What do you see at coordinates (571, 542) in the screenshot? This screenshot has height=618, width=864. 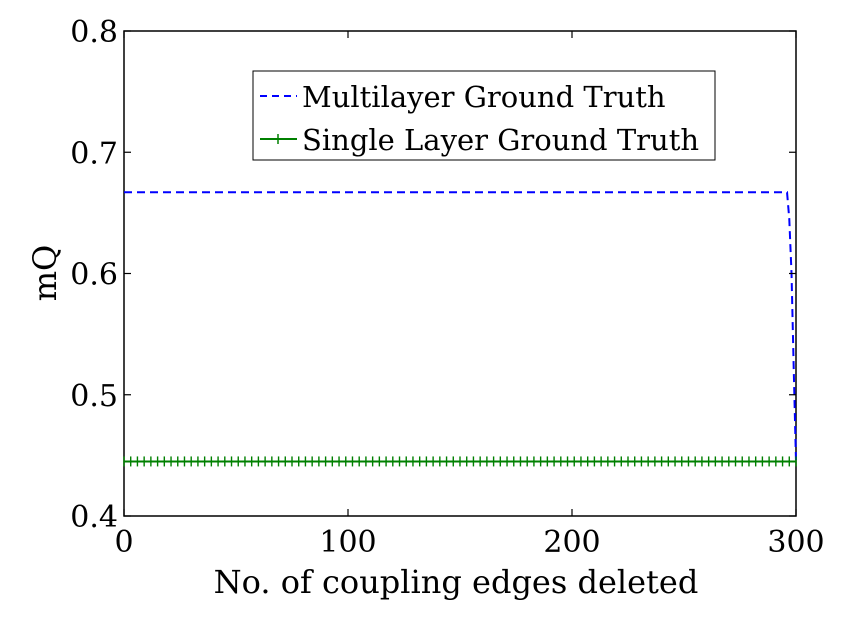 I see `x-tick-label-2: 200` at bounding box center [571, 542].